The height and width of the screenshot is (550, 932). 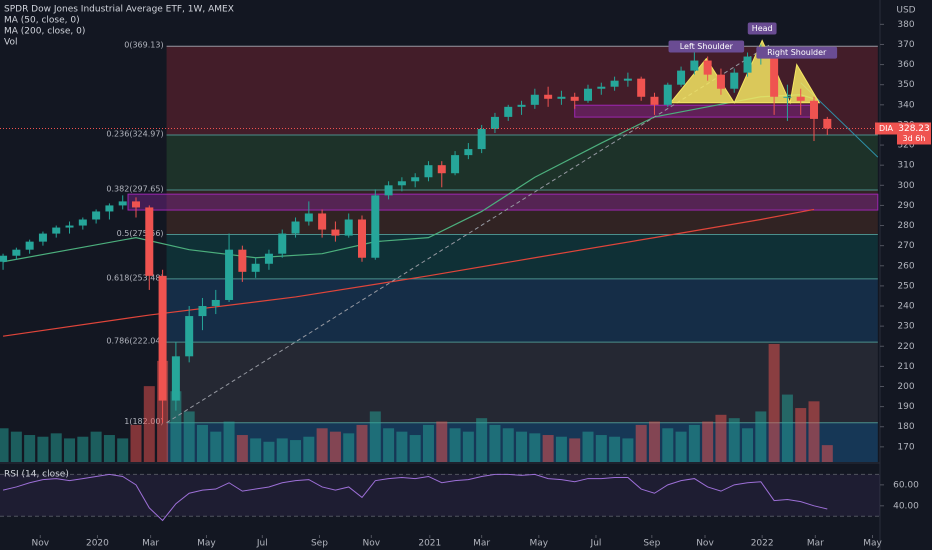 What do you see at coordinates (905, 246) in the screenshot?
I see `y-tick-label: 270` at bounding box center [905, 246].